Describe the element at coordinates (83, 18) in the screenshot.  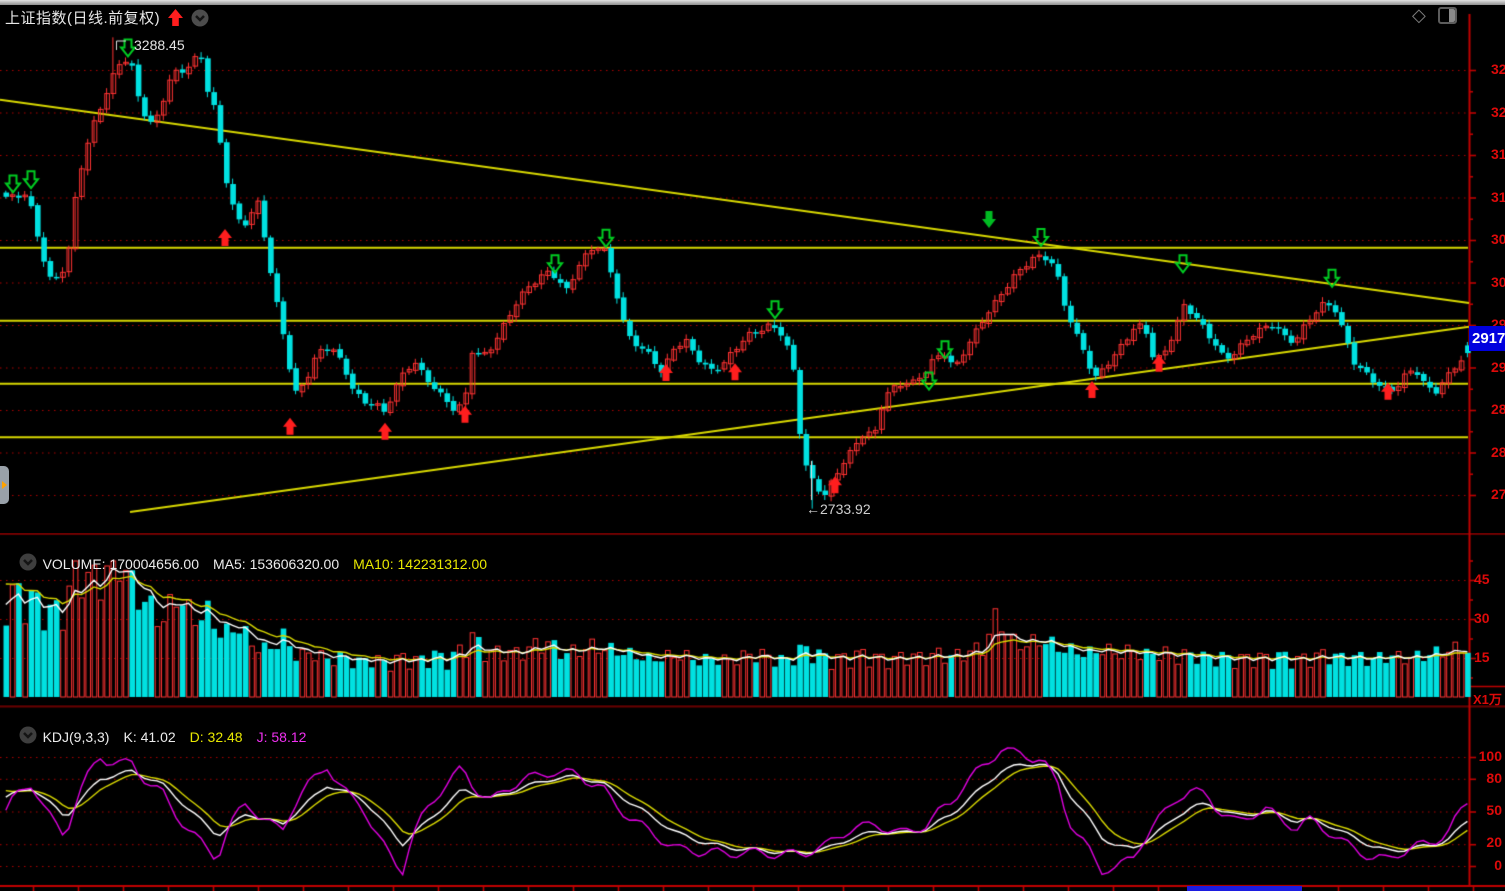
I see `instrument-title: 上证指数(日线.前复权)` at that location.